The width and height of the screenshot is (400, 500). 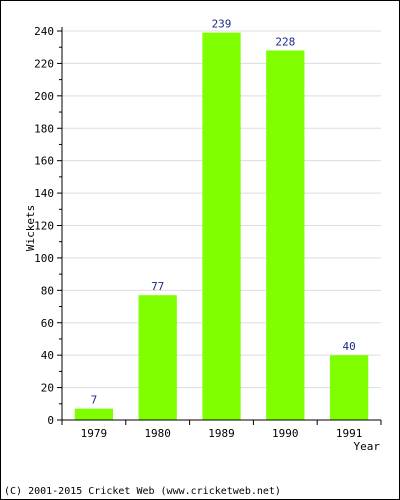 I want to click on y-tick-label: 100, so click(x=44, y=258).